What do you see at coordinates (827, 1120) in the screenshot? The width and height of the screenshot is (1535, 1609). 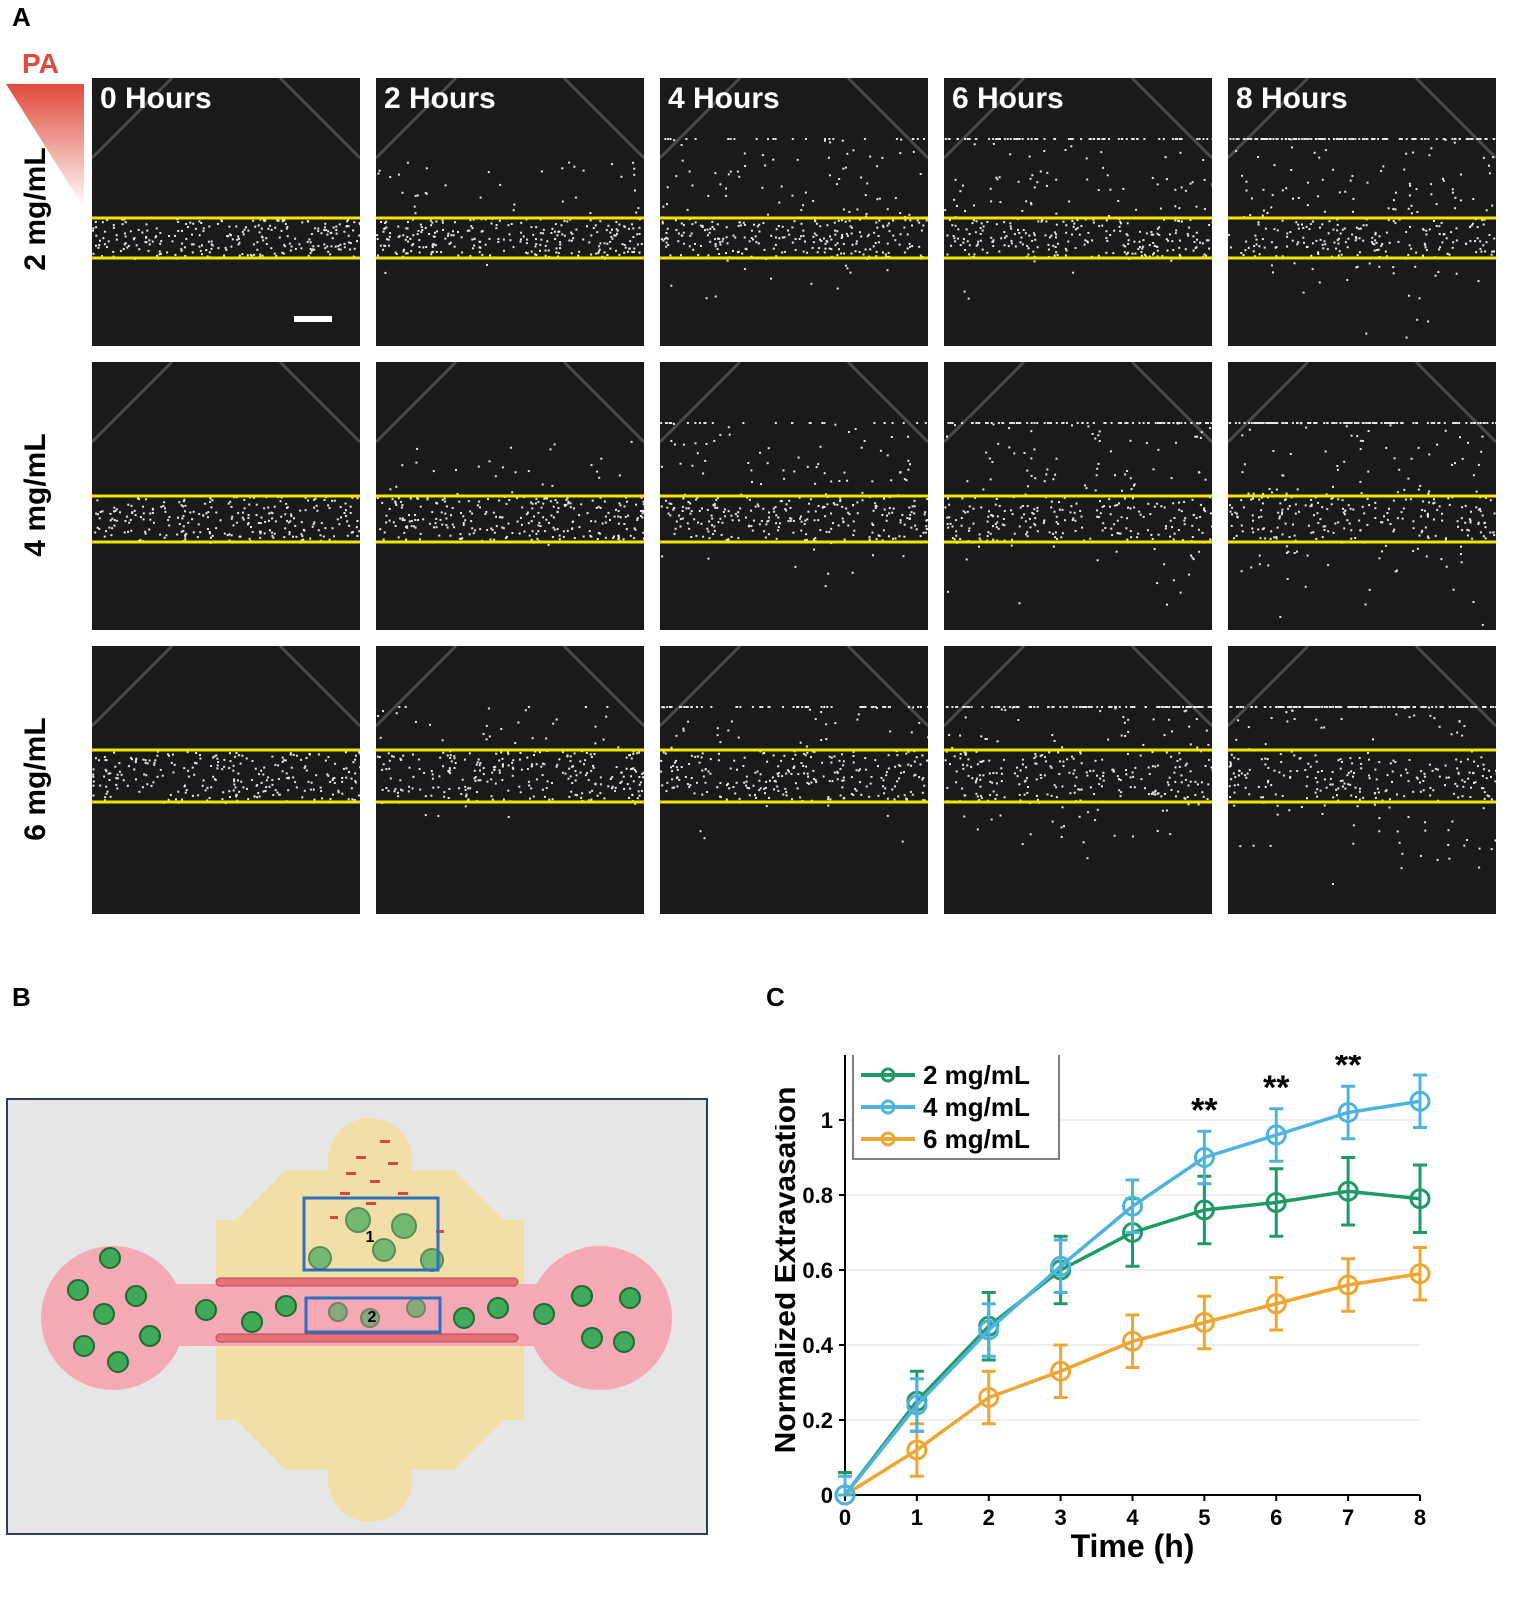 I see `y-tick-label: 1` at bounding box center [827, 1120].